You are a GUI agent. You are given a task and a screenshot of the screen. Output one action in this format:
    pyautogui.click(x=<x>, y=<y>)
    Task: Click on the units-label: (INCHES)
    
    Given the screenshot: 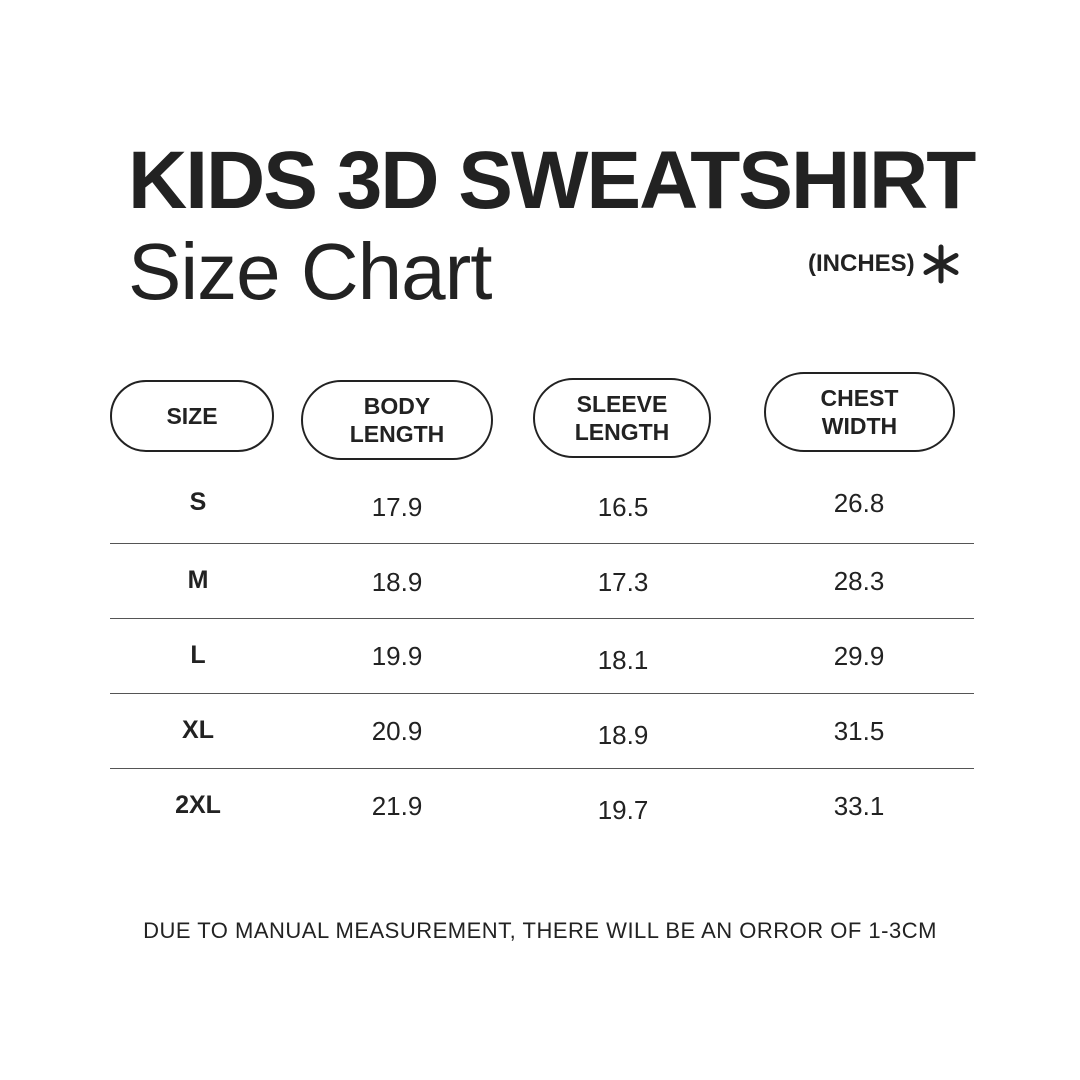 What is the action you would take?
    pyautogui.click(x=884, y=264)
    